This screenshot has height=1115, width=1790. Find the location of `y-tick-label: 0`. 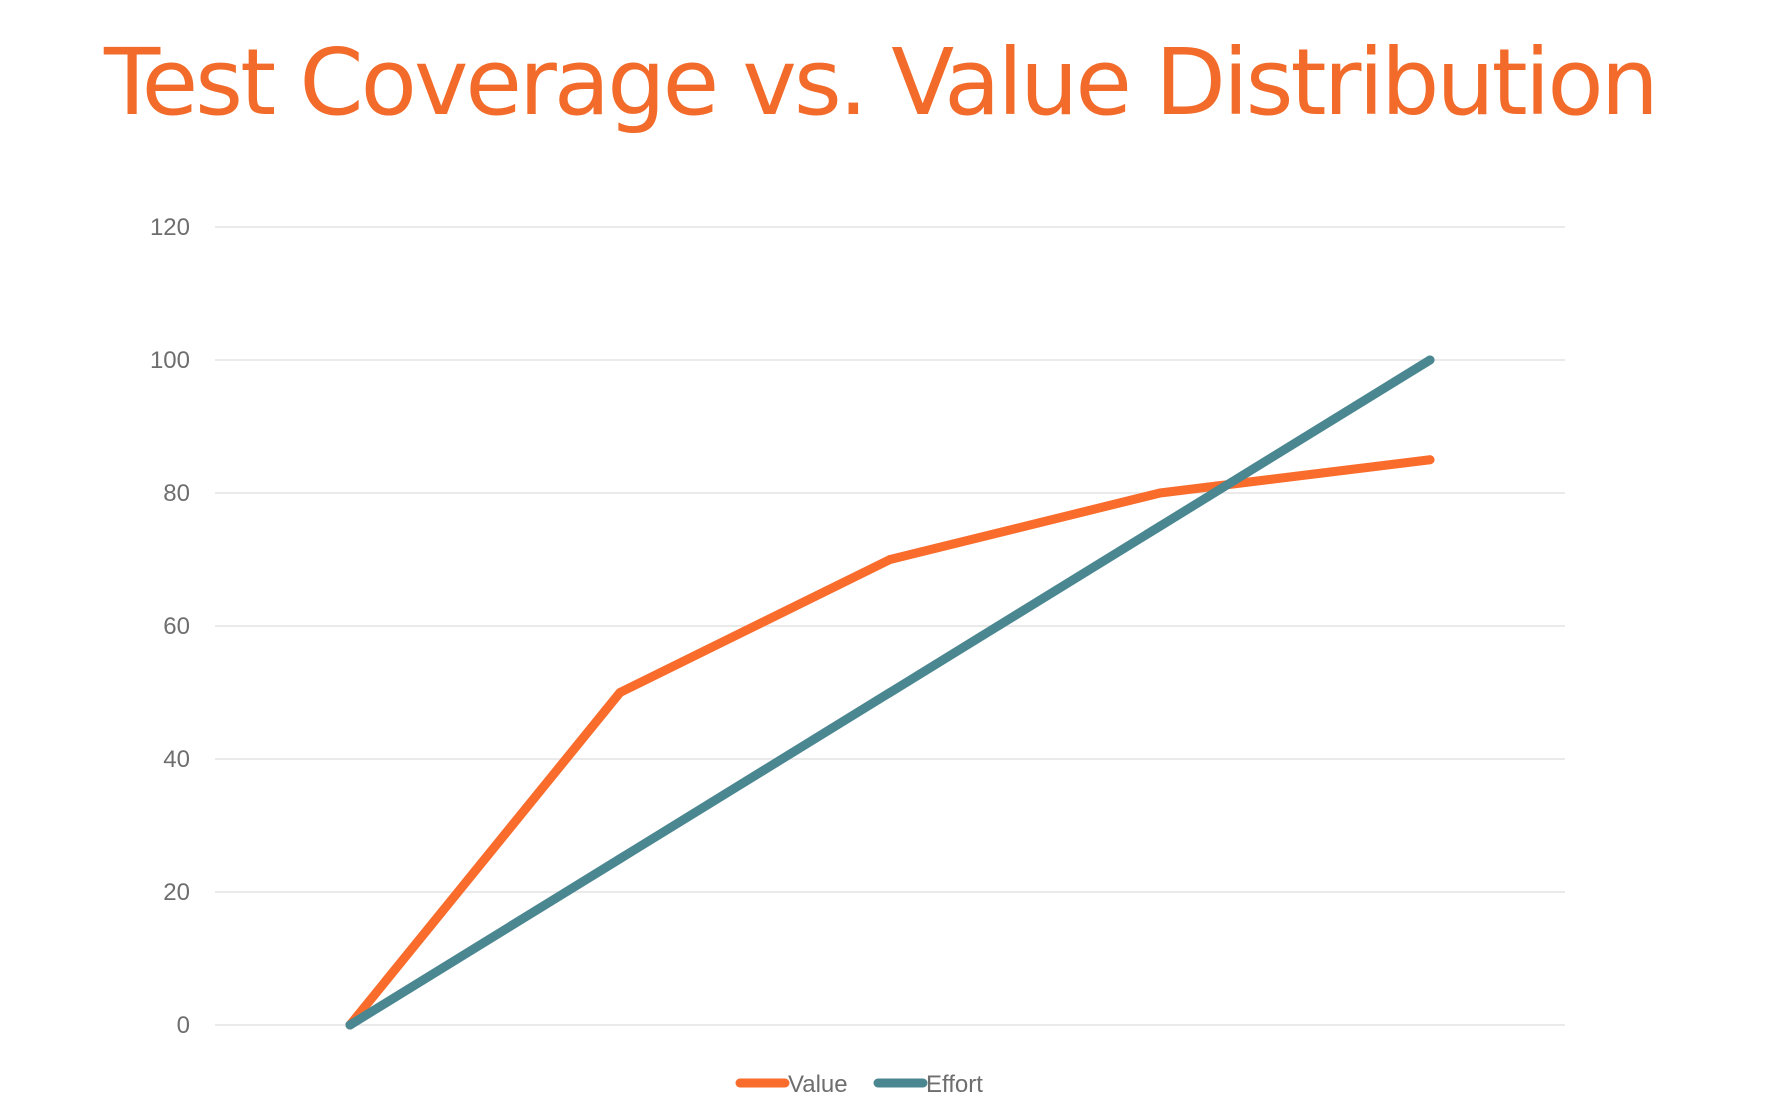

y-tick-label: 0 is located at coordinates (183, 1025).